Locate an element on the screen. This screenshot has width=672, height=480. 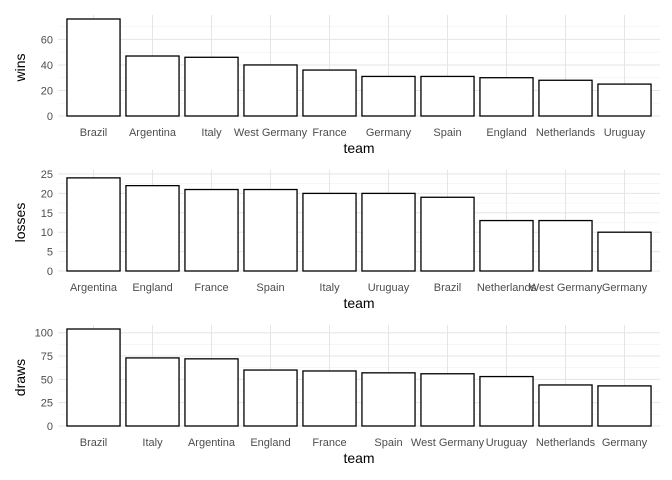
y-tick-label: 100 is located at coordinates (44, 334).